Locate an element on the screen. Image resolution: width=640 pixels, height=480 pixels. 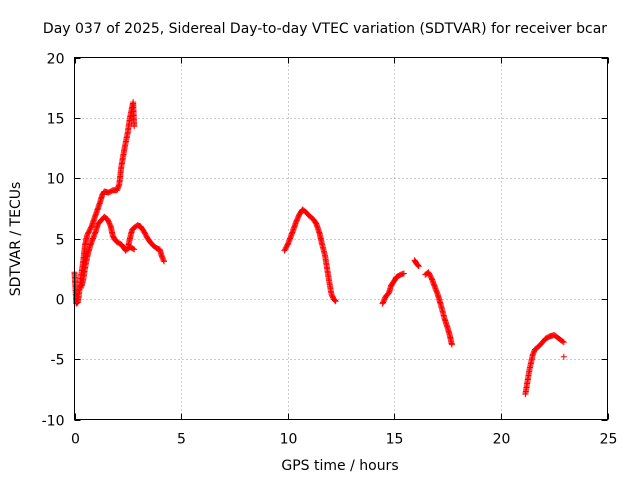
y-tick-label: 0 is located at coordinates (60, 301).